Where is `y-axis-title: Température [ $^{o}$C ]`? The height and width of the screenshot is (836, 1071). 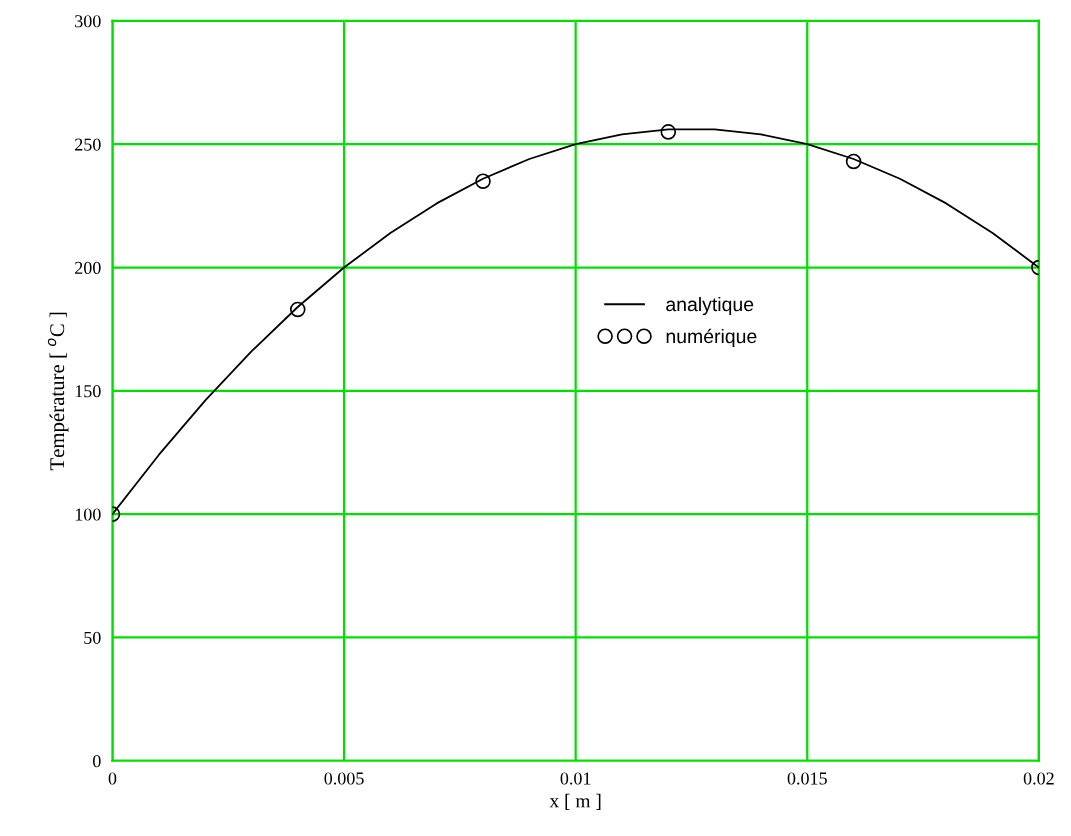 y-axis-title: Température [ $^{o}$C ] is located at coordinates (58, 391).